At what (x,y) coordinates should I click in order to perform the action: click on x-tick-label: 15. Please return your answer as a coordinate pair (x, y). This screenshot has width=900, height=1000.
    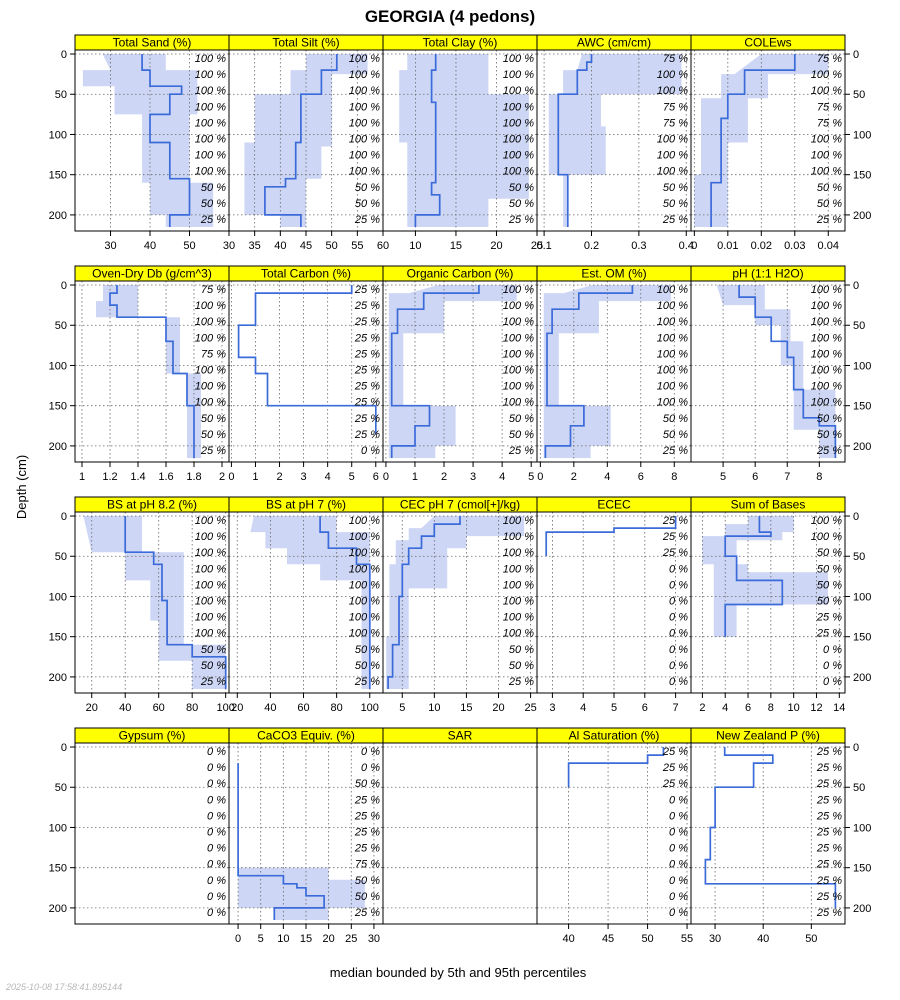
    Looking at the image, I should click on (466, 708).